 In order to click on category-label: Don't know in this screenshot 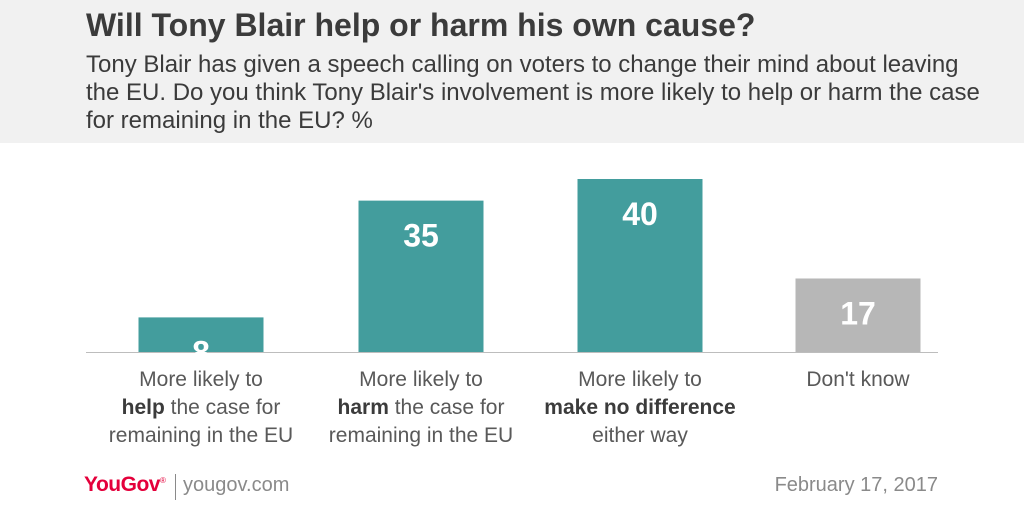, I will do `click(858, 380)`.